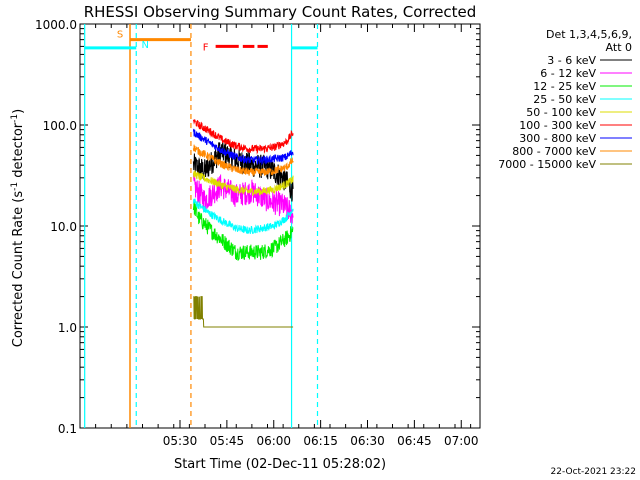 The width and height of the screenshot is (640, 480). I want to click on night-label: N, so click(145, 45).